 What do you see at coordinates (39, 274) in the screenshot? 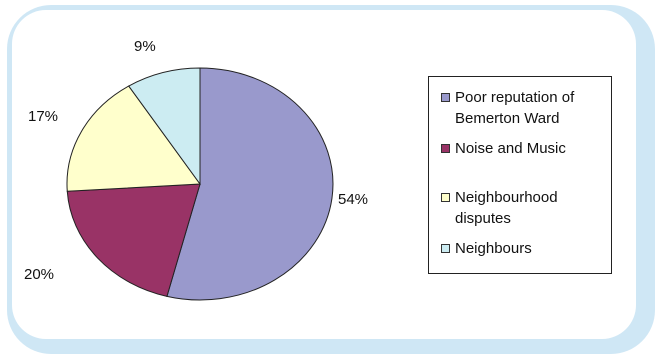
I see `pct-label-noise-music: 20%` at bounding box center [39, 274].